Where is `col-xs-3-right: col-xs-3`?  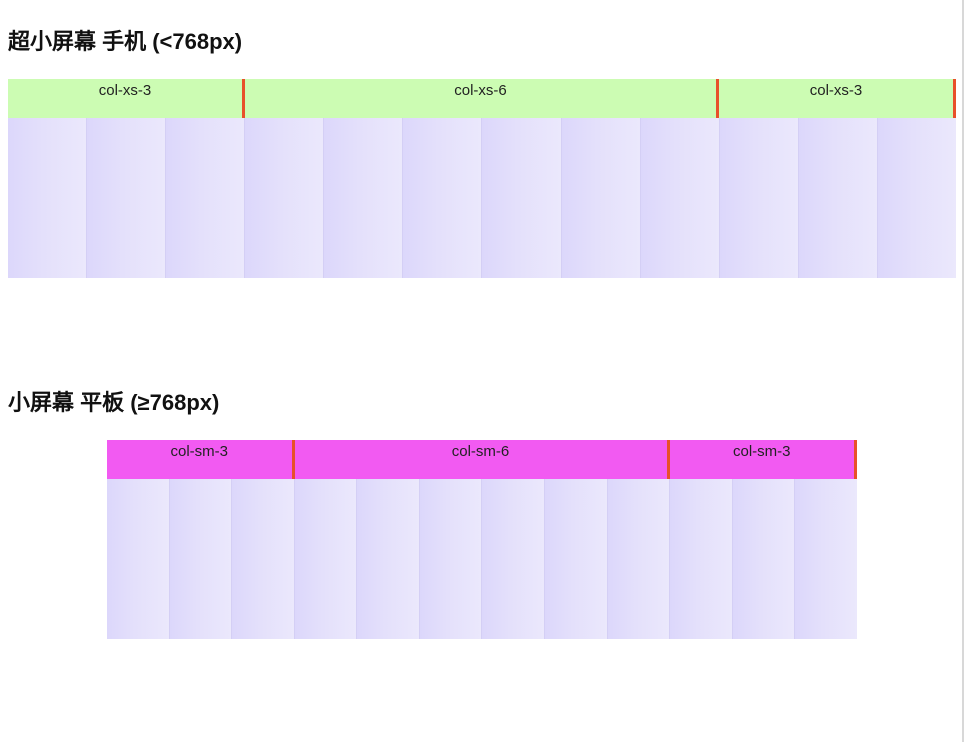
col-xs-3-right: col-xs-3 is located at coordinates (837, 98).